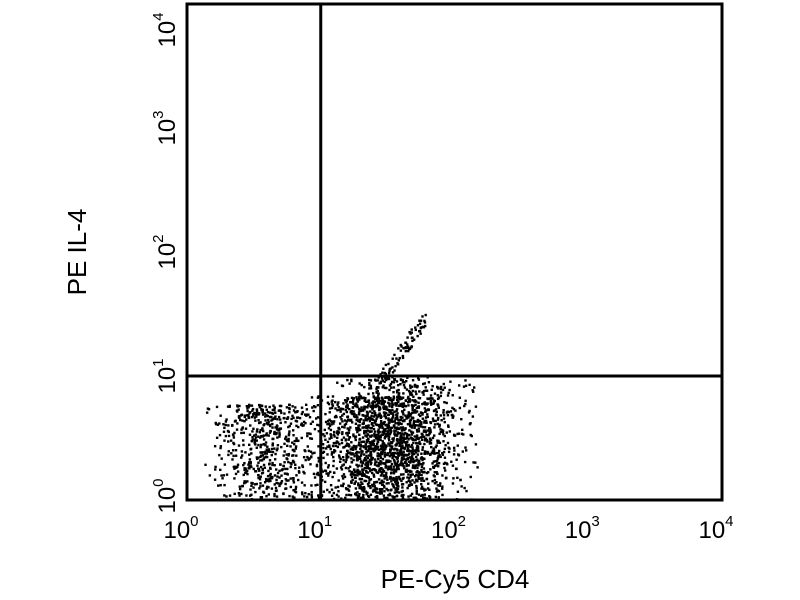 The width and height of the screenshot is (800, 600). Describe the element at coordinates (715, 528) in the screenshot. I see `x-tick-label: 104` at that location.